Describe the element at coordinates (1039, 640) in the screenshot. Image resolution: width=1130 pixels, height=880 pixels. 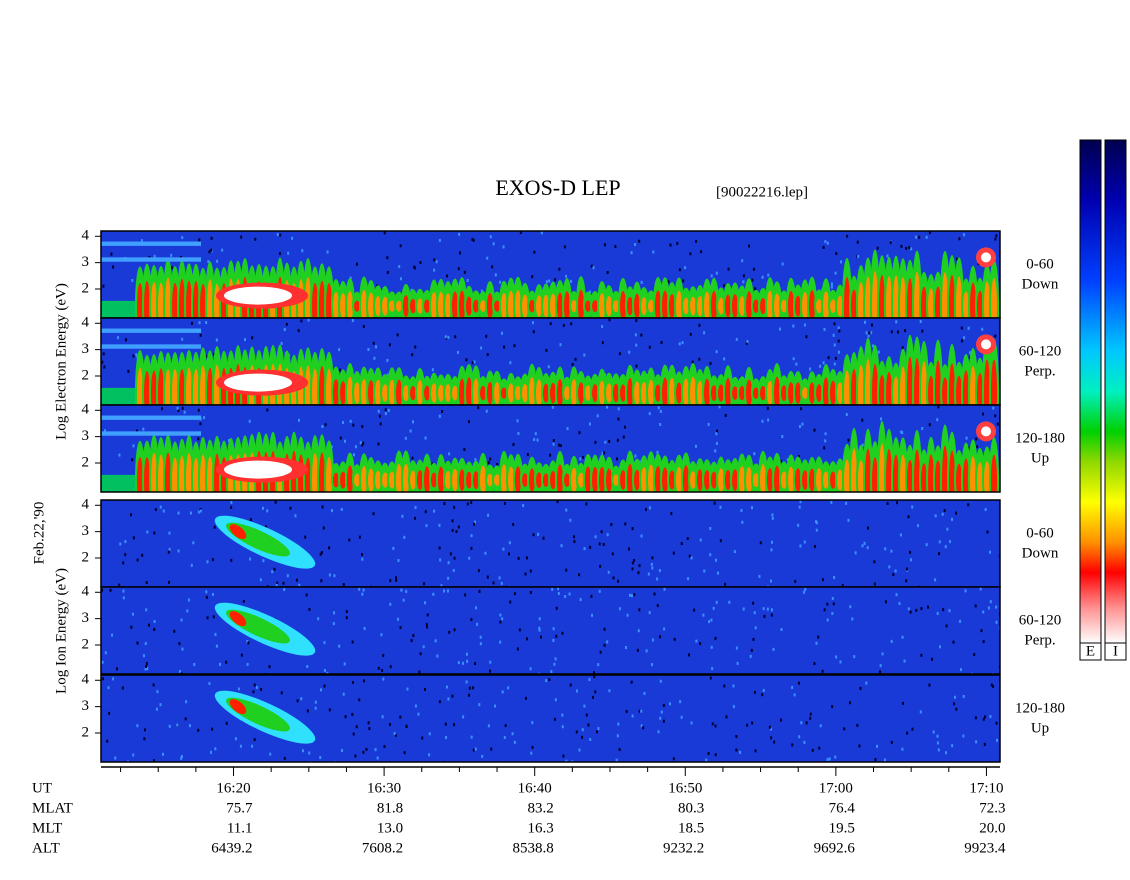
I see `direction-label: Perp.` at that location.